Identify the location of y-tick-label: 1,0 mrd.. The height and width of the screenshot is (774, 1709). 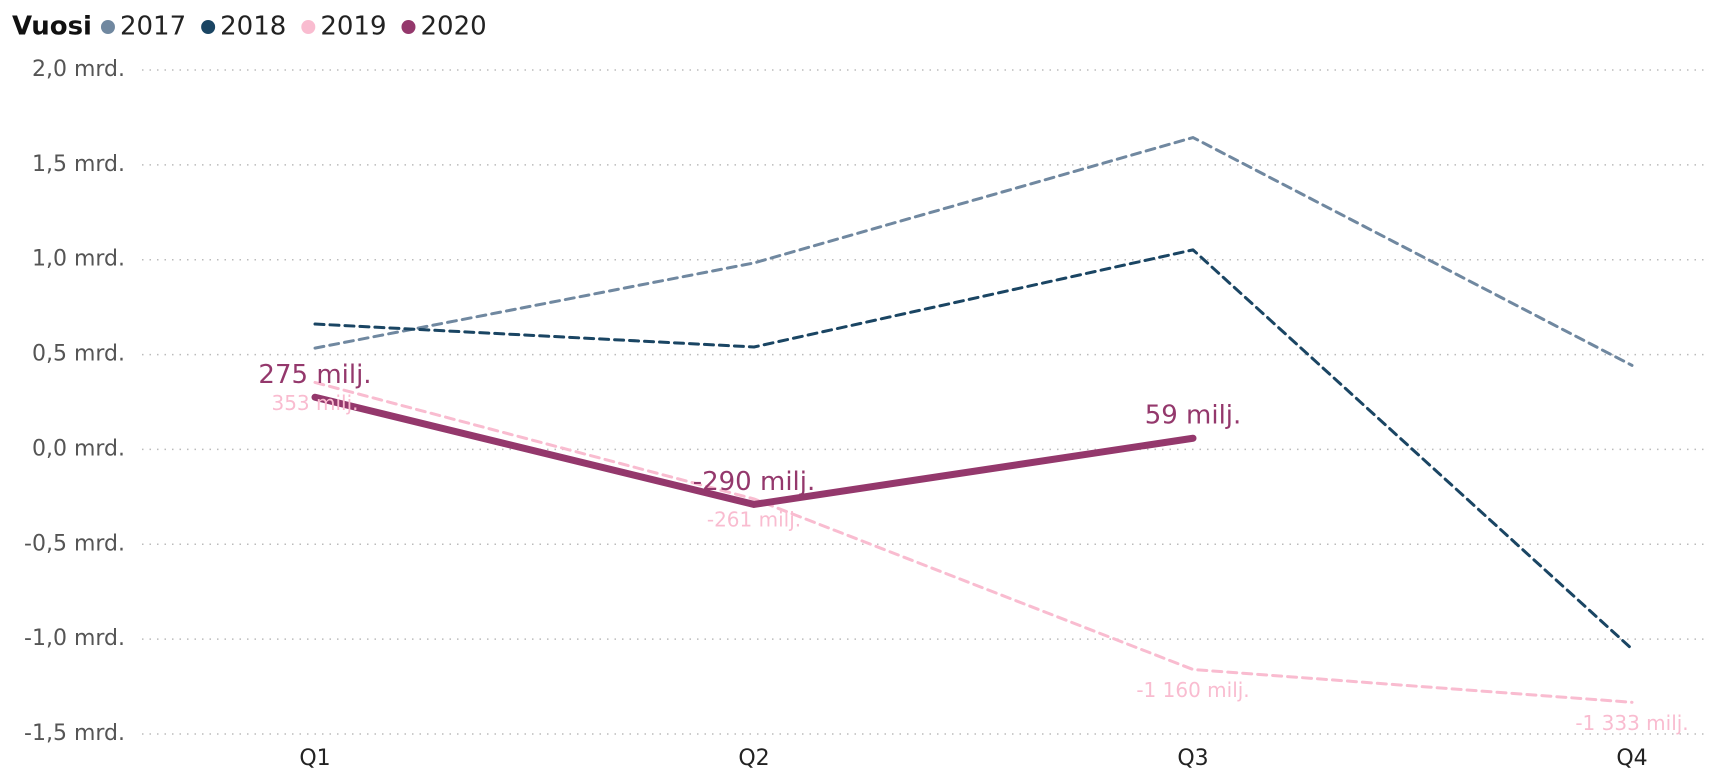
(78, 259).